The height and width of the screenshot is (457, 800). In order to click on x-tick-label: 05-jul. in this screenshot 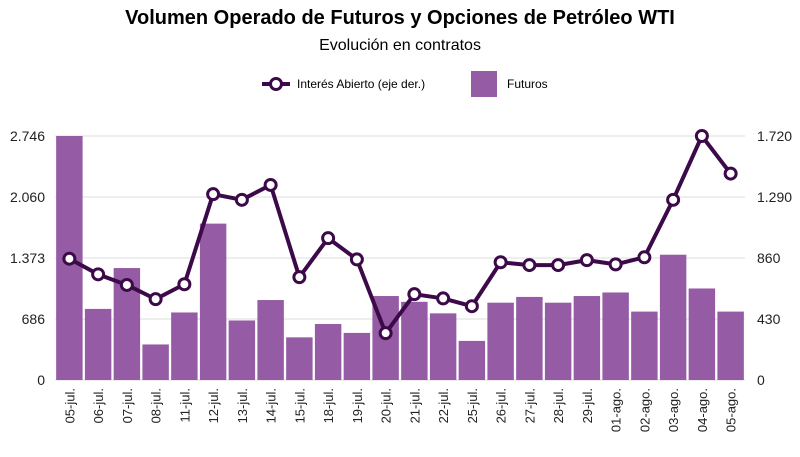, I will do `click(69, 405)`.